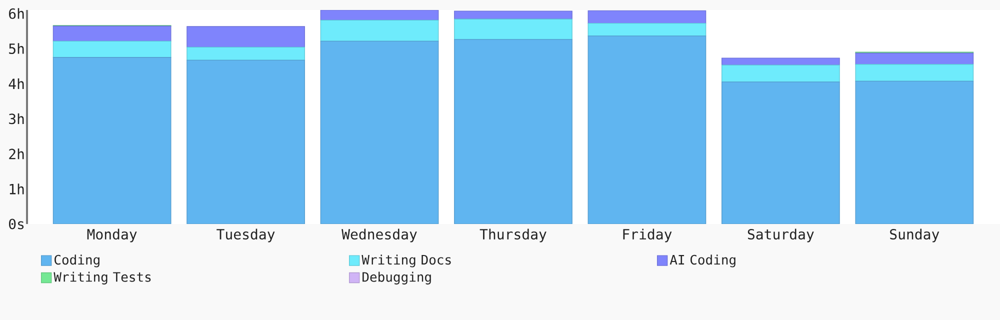  I want to click on y-tick-label: 5h, so click(16, 48).